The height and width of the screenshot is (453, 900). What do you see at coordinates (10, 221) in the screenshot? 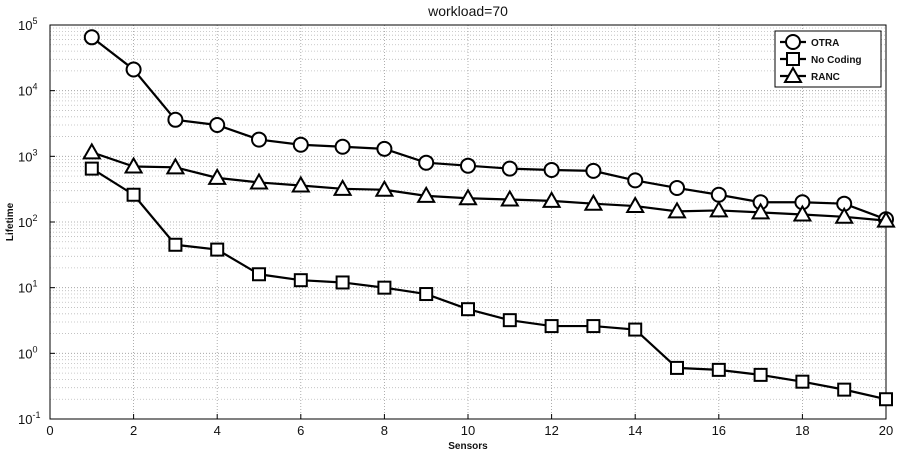
I see `y-axis-title: Lifetime` at bounding box center [10, 221].